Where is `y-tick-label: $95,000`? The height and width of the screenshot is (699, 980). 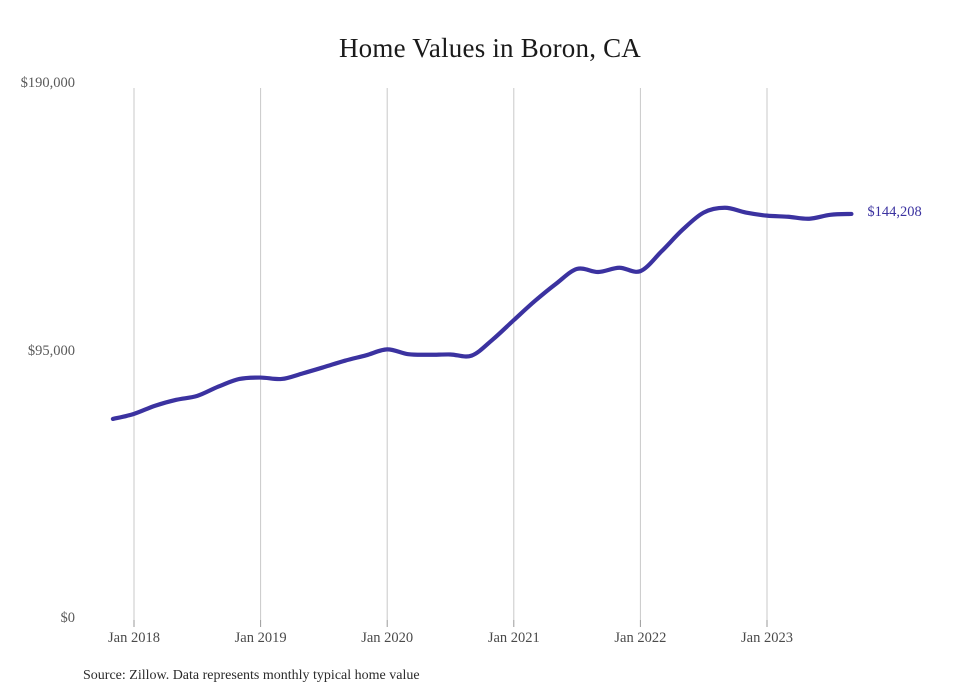 y-tick-label: $95,000 is located at coordinates (51, 350).